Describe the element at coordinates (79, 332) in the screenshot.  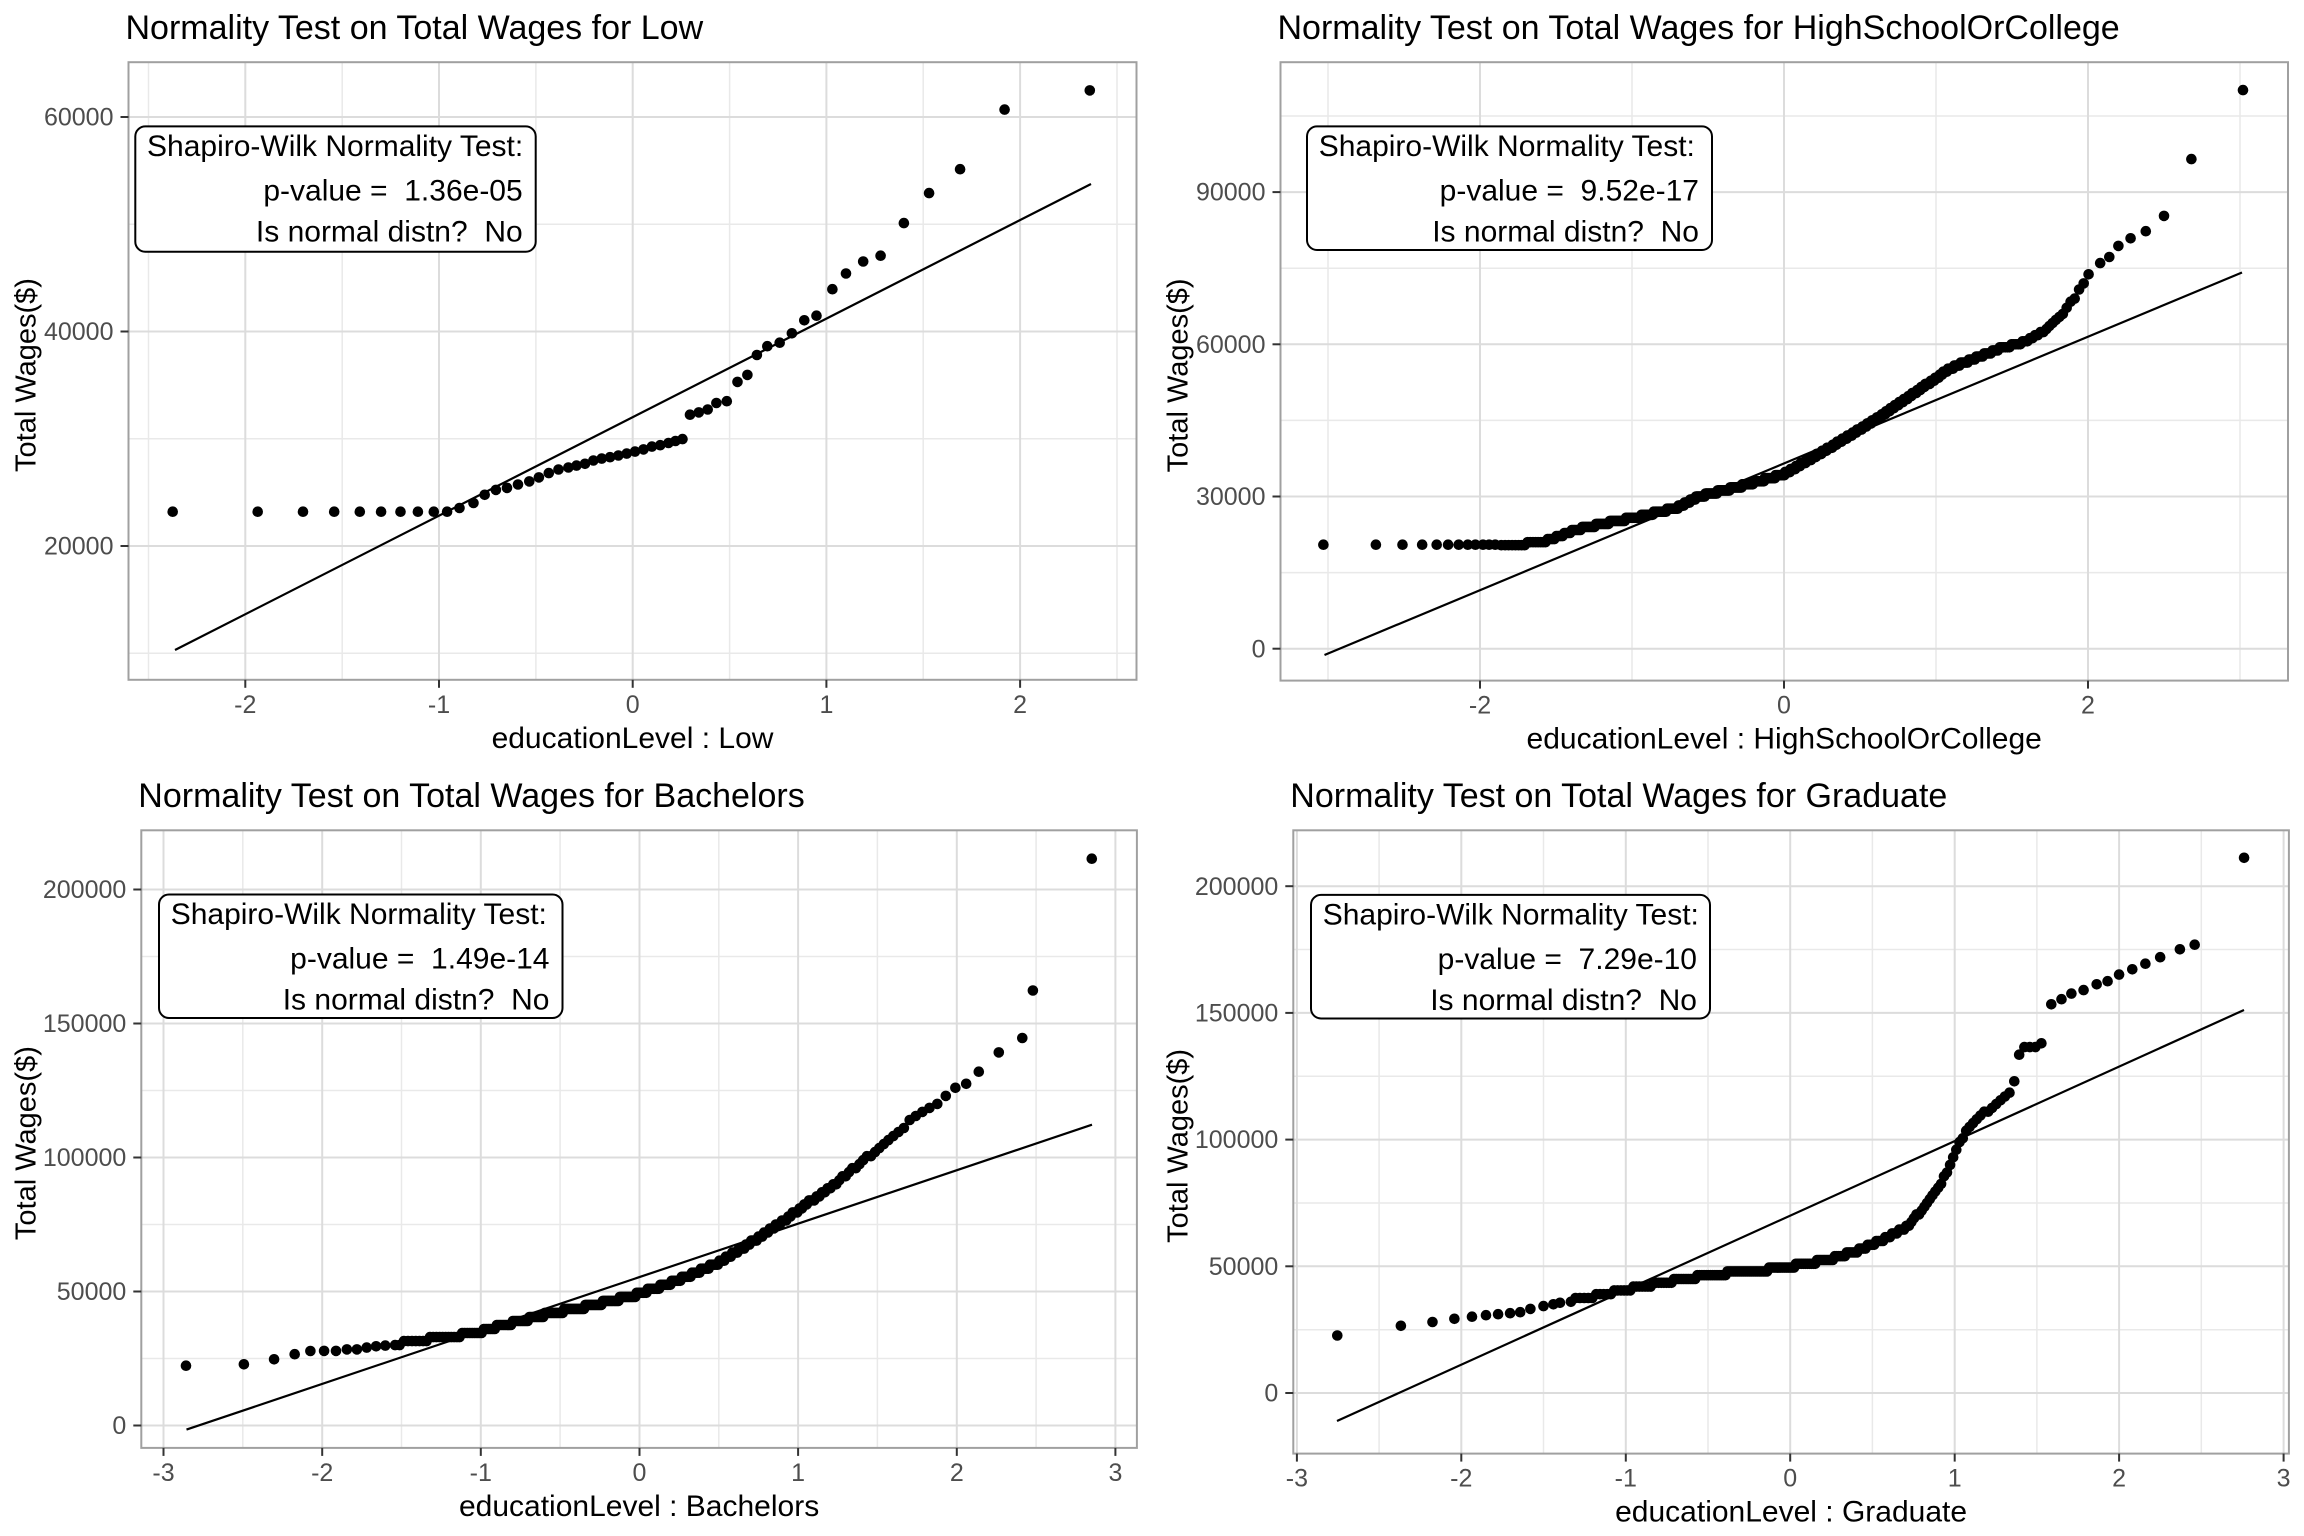
I see `svg-text: 40000` at that location.